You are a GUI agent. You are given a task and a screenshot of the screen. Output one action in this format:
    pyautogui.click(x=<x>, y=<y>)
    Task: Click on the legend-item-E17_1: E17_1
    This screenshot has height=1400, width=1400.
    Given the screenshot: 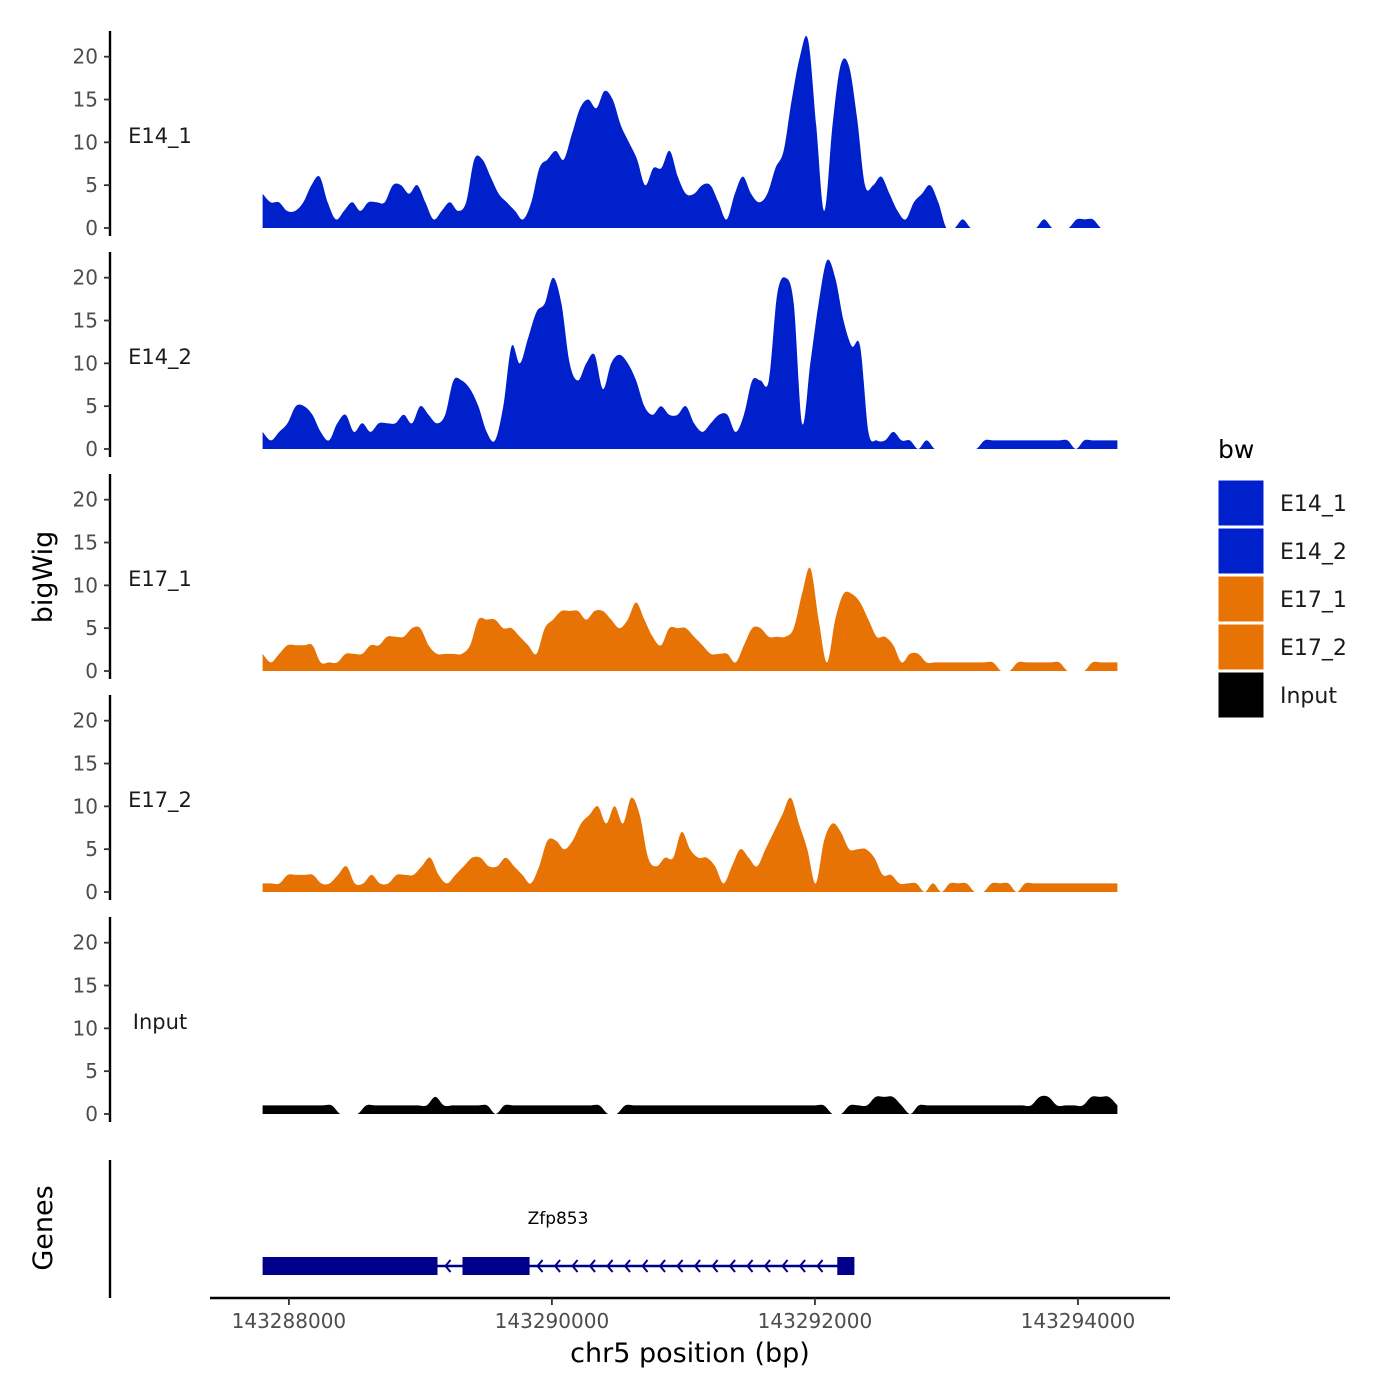 What is the action you would take?
    pyautogui.click(x=1282, y=599)
    